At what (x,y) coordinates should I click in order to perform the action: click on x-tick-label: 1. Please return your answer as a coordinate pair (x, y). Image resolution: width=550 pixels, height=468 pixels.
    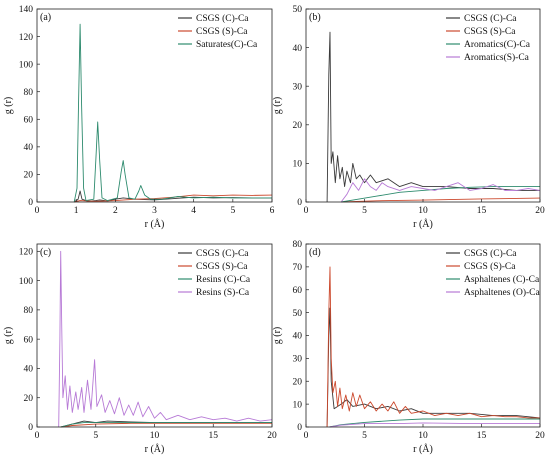
    Looking at the image, I should click on (76, 211).